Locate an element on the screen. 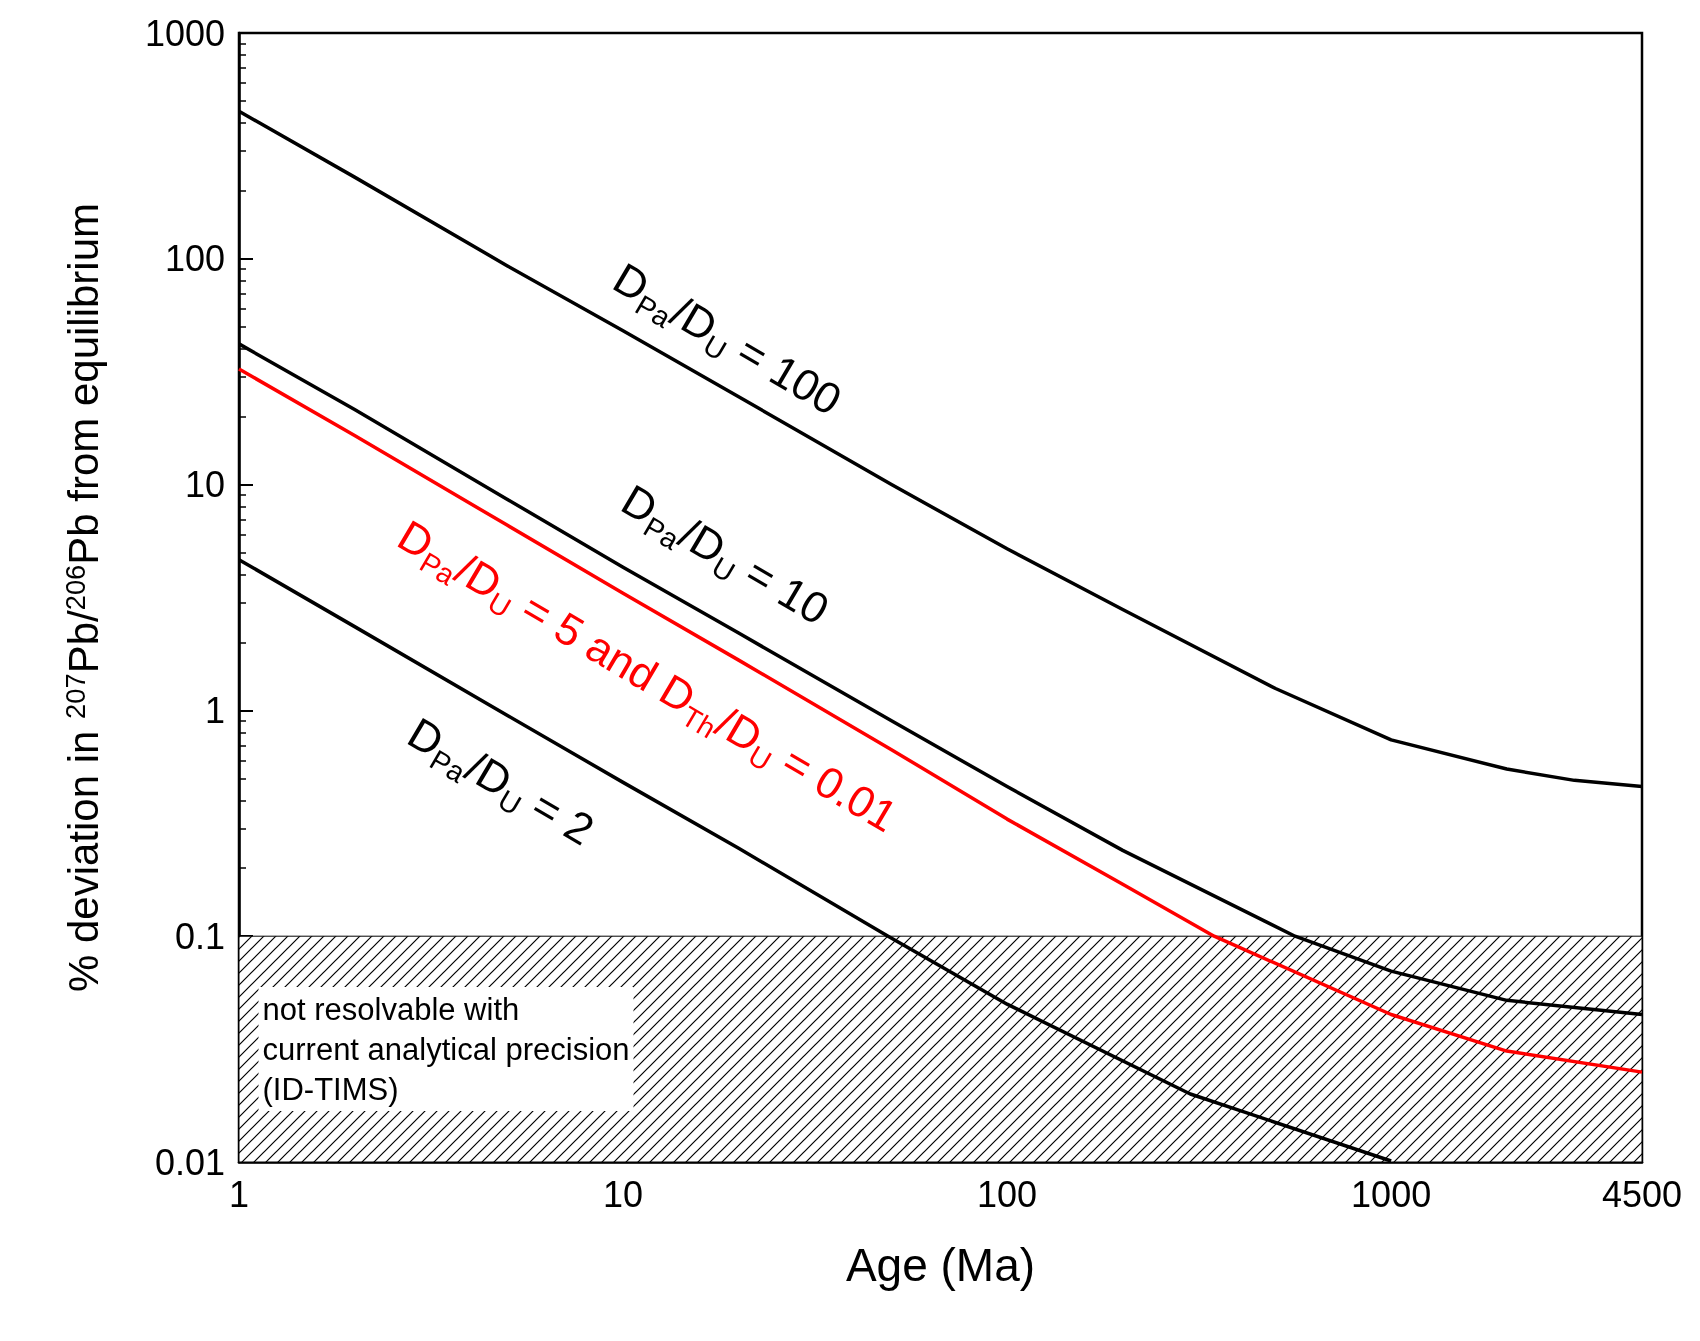 Image resolution: width=1700 pixels, height=1341 pixels. x-tick-label: 4500 is located at coordinates (1642, 1194).